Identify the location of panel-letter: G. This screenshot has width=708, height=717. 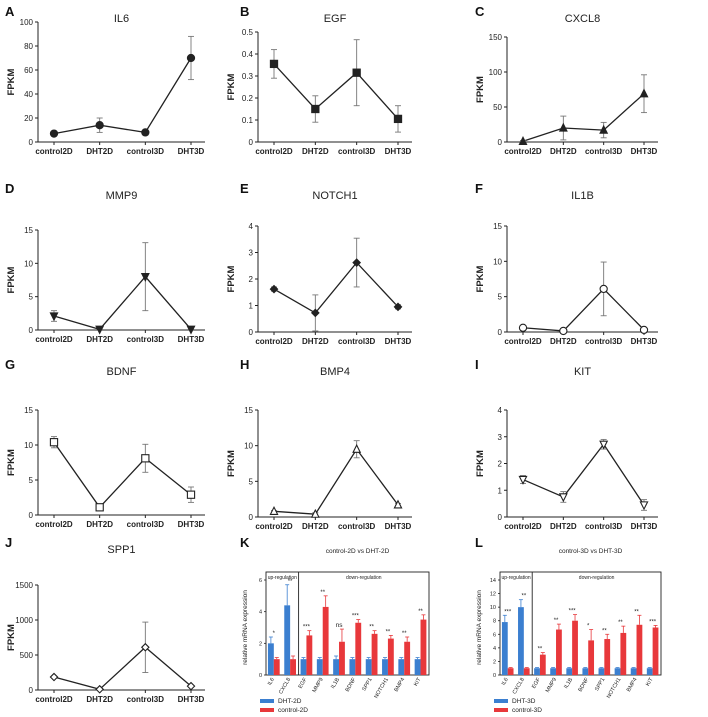
(10, 364).